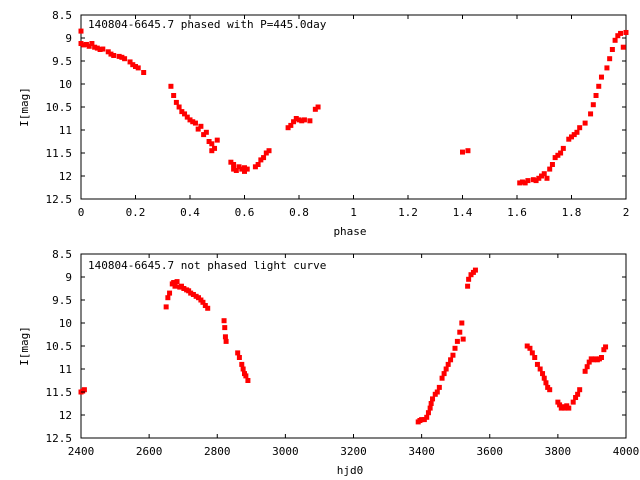 This screenshot has height=480, width=640. I want to click on phased-y-tick-label: 8.5, so click(62, 15).